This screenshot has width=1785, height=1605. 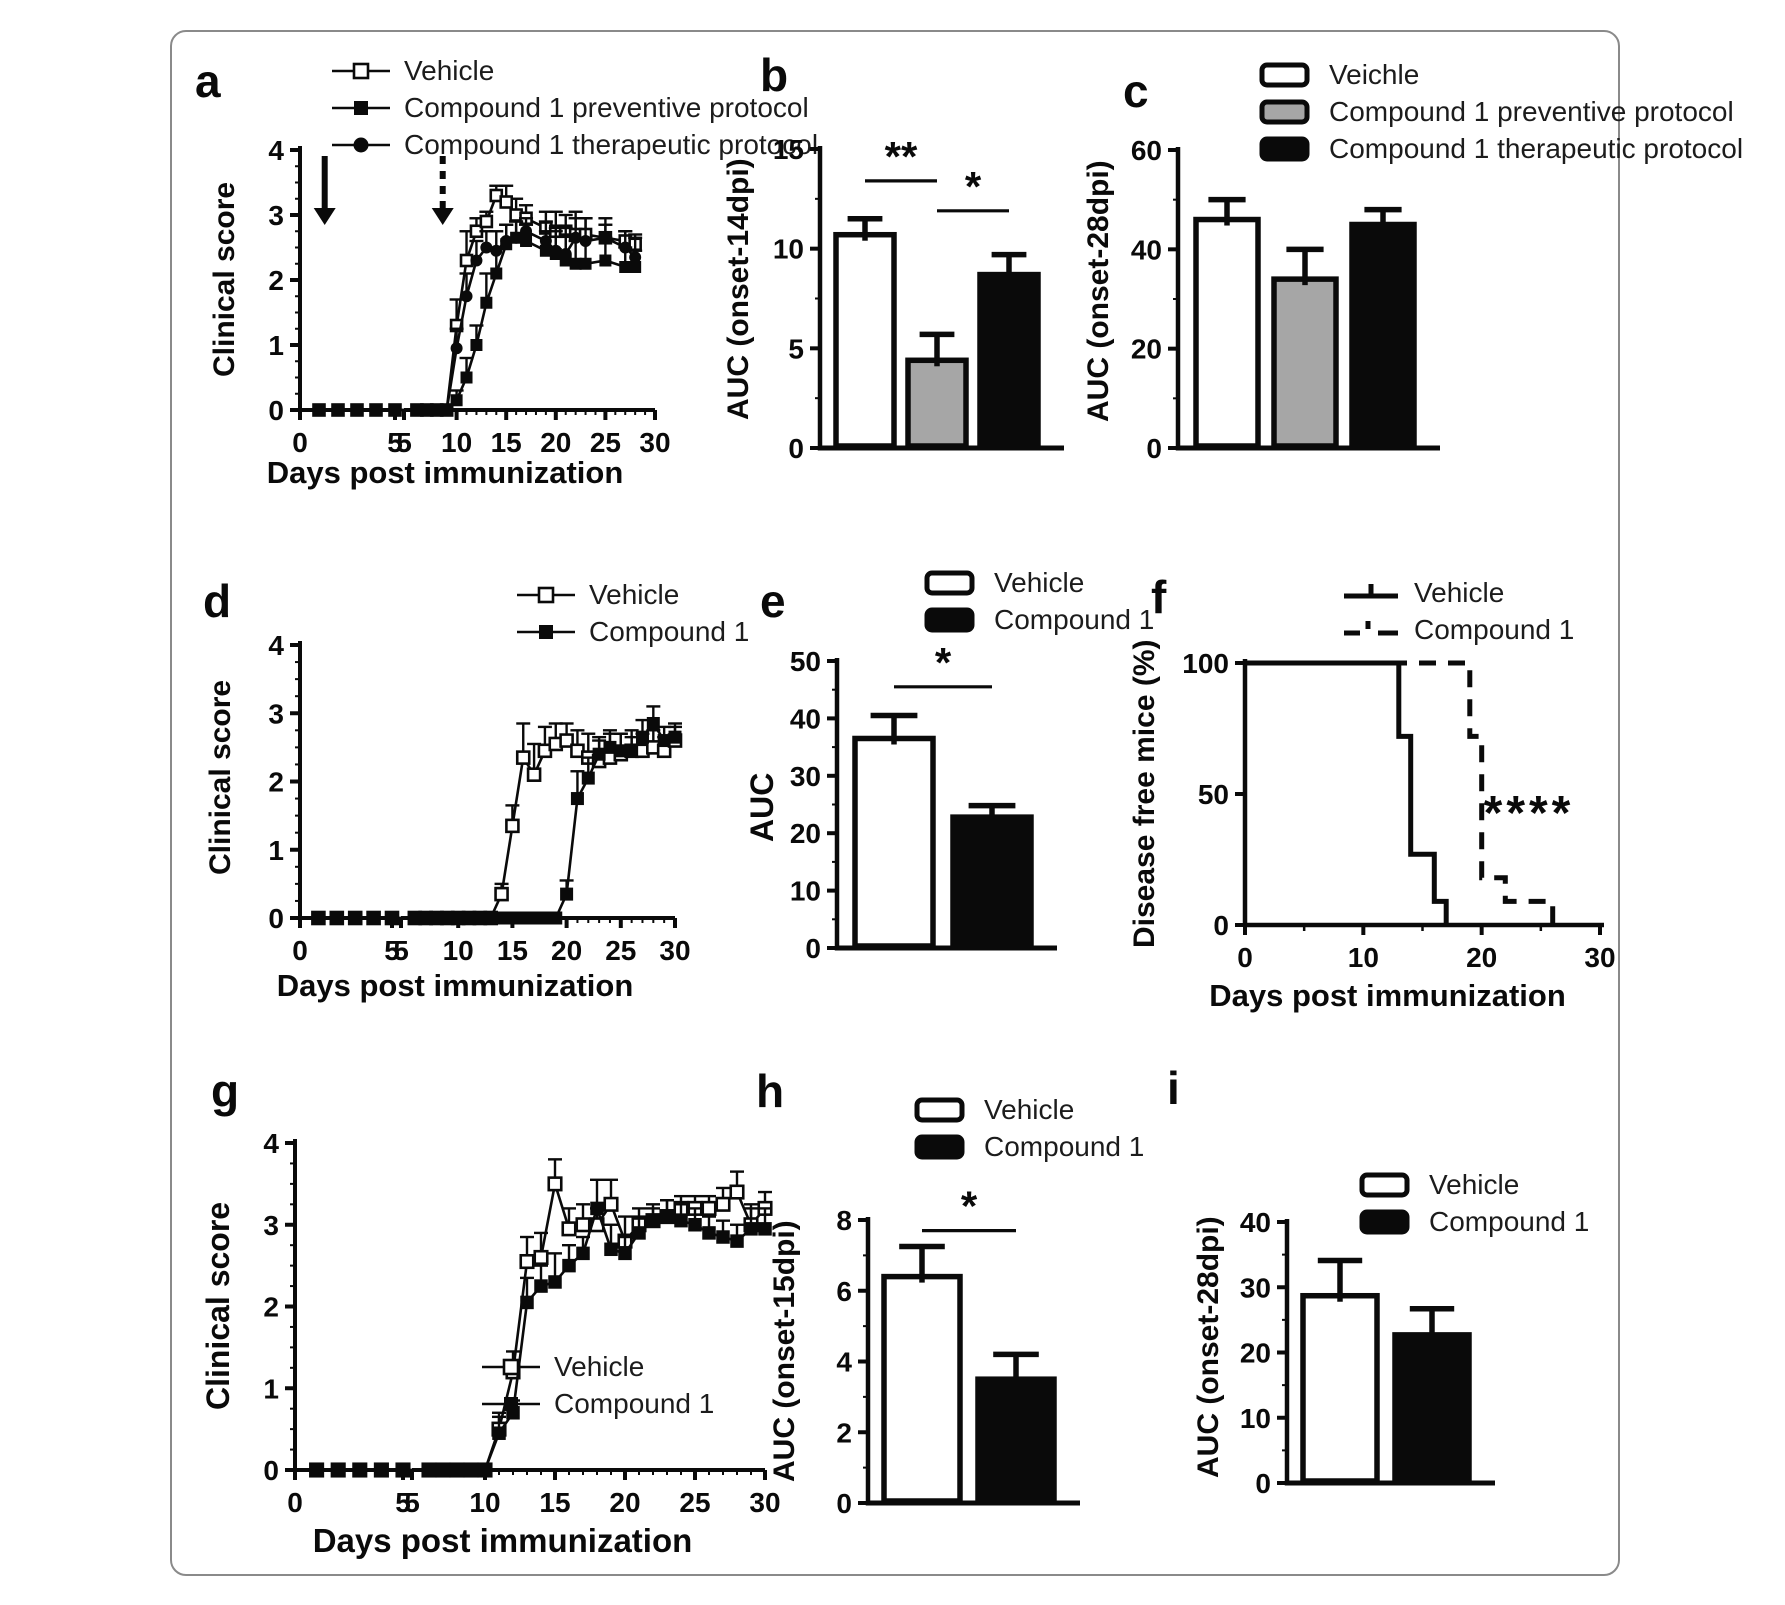 What do you see at coordinates (224, 279) in the screenshot?
I see `panel-a-y-axis-title: Clinical score` at bounding box center [224, 279].